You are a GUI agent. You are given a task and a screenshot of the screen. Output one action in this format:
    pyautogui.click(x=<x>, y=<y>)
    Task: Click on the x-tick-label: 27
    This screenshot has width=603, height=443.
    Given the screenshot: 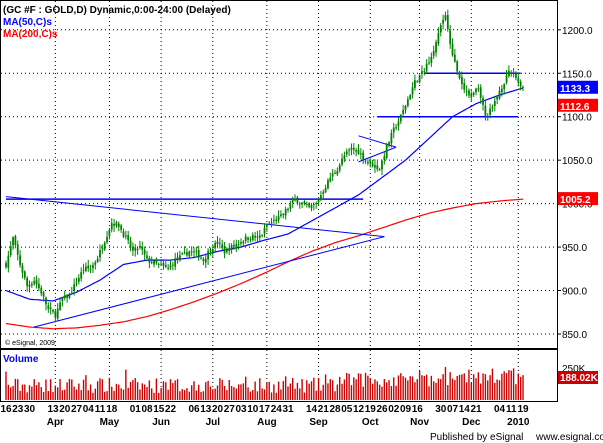 What is the action you would take?
    pyautogui.click(x=77, y=409)
    